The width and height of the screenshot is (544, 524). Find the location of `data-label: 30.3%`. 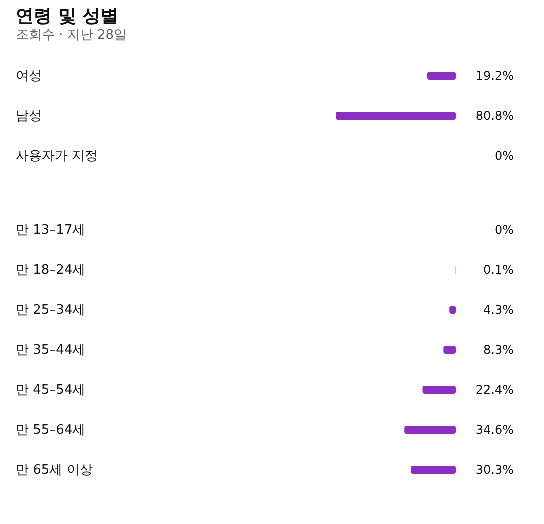

data-label: 30.3% is located at coordinates (495, 470).